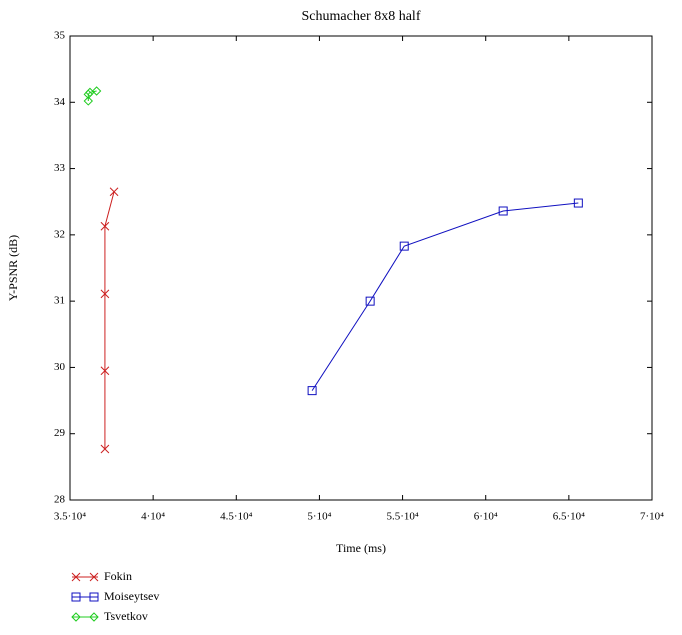  I want to click on x-tick-label: 7·10⁴, so click(652, 517).